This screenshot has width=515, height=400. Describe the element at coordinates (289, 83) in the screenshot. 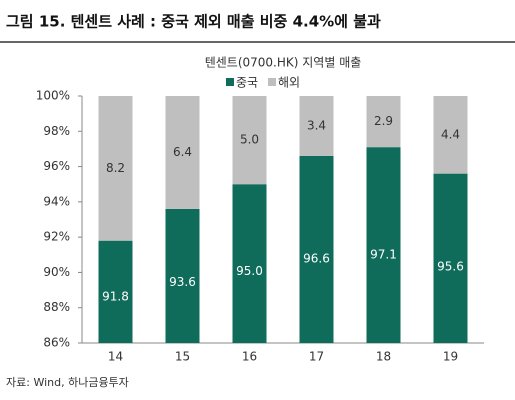

I see `legend-label: 해외` at that location.